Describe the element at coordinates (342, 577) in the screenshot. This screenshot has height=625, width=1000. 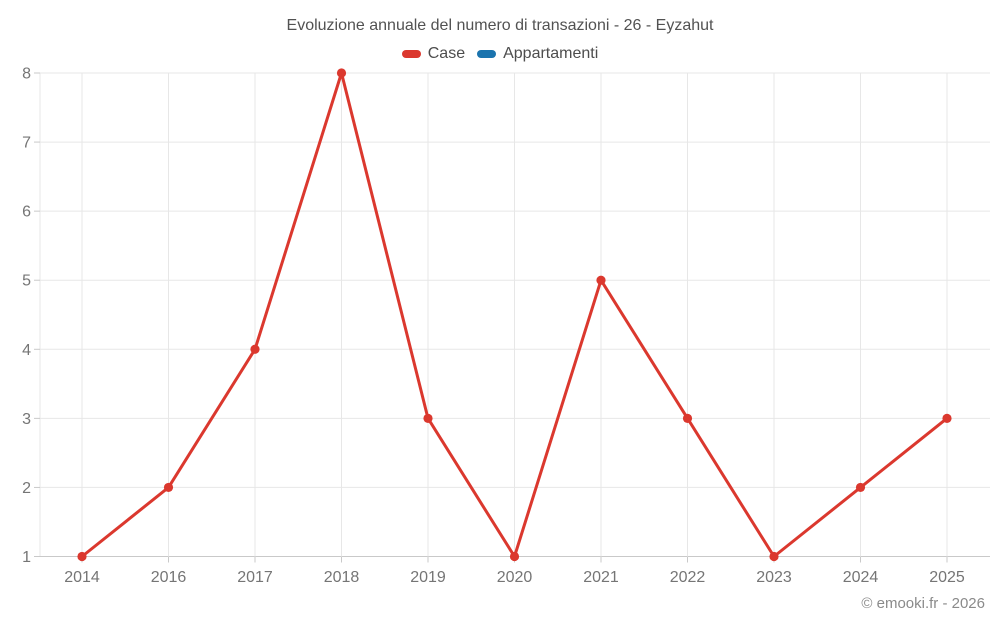
I see `x-axis-tick-label: 2018` at that location.